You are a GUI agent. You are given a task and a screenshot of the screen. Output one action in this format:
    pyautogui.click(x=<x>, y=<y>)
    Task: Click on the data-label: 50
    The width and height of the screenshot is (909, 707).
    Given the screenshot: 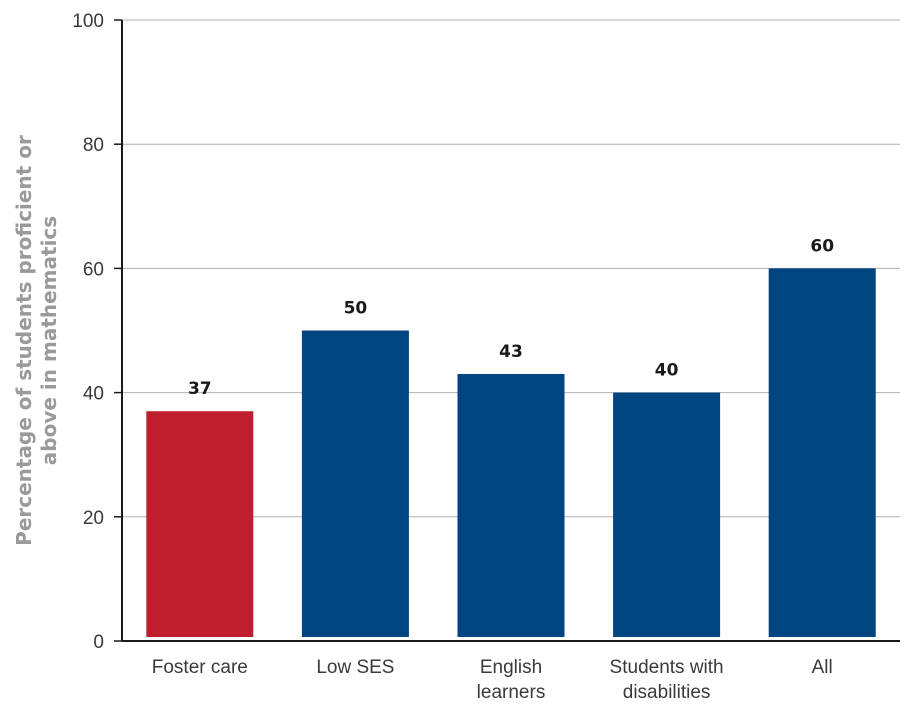 What is the action you would take?
    pyautogui.click(x=356, y=309)
    